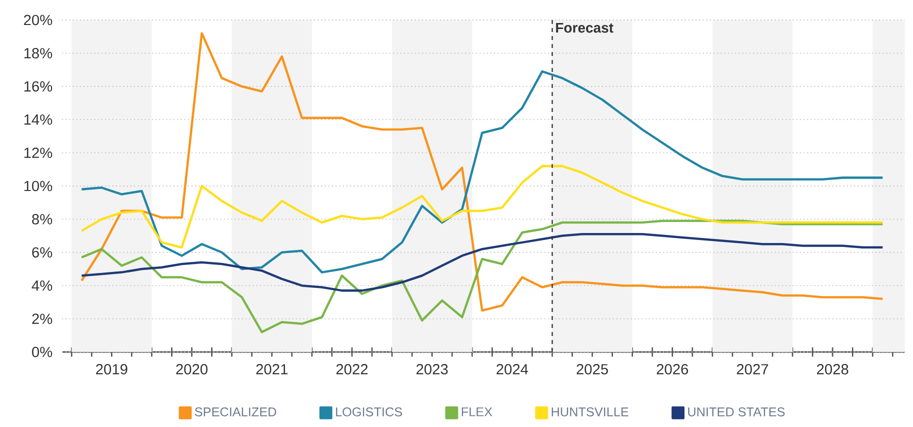  I want to click on legend-label: LOGISTICS, so click(369, 411).